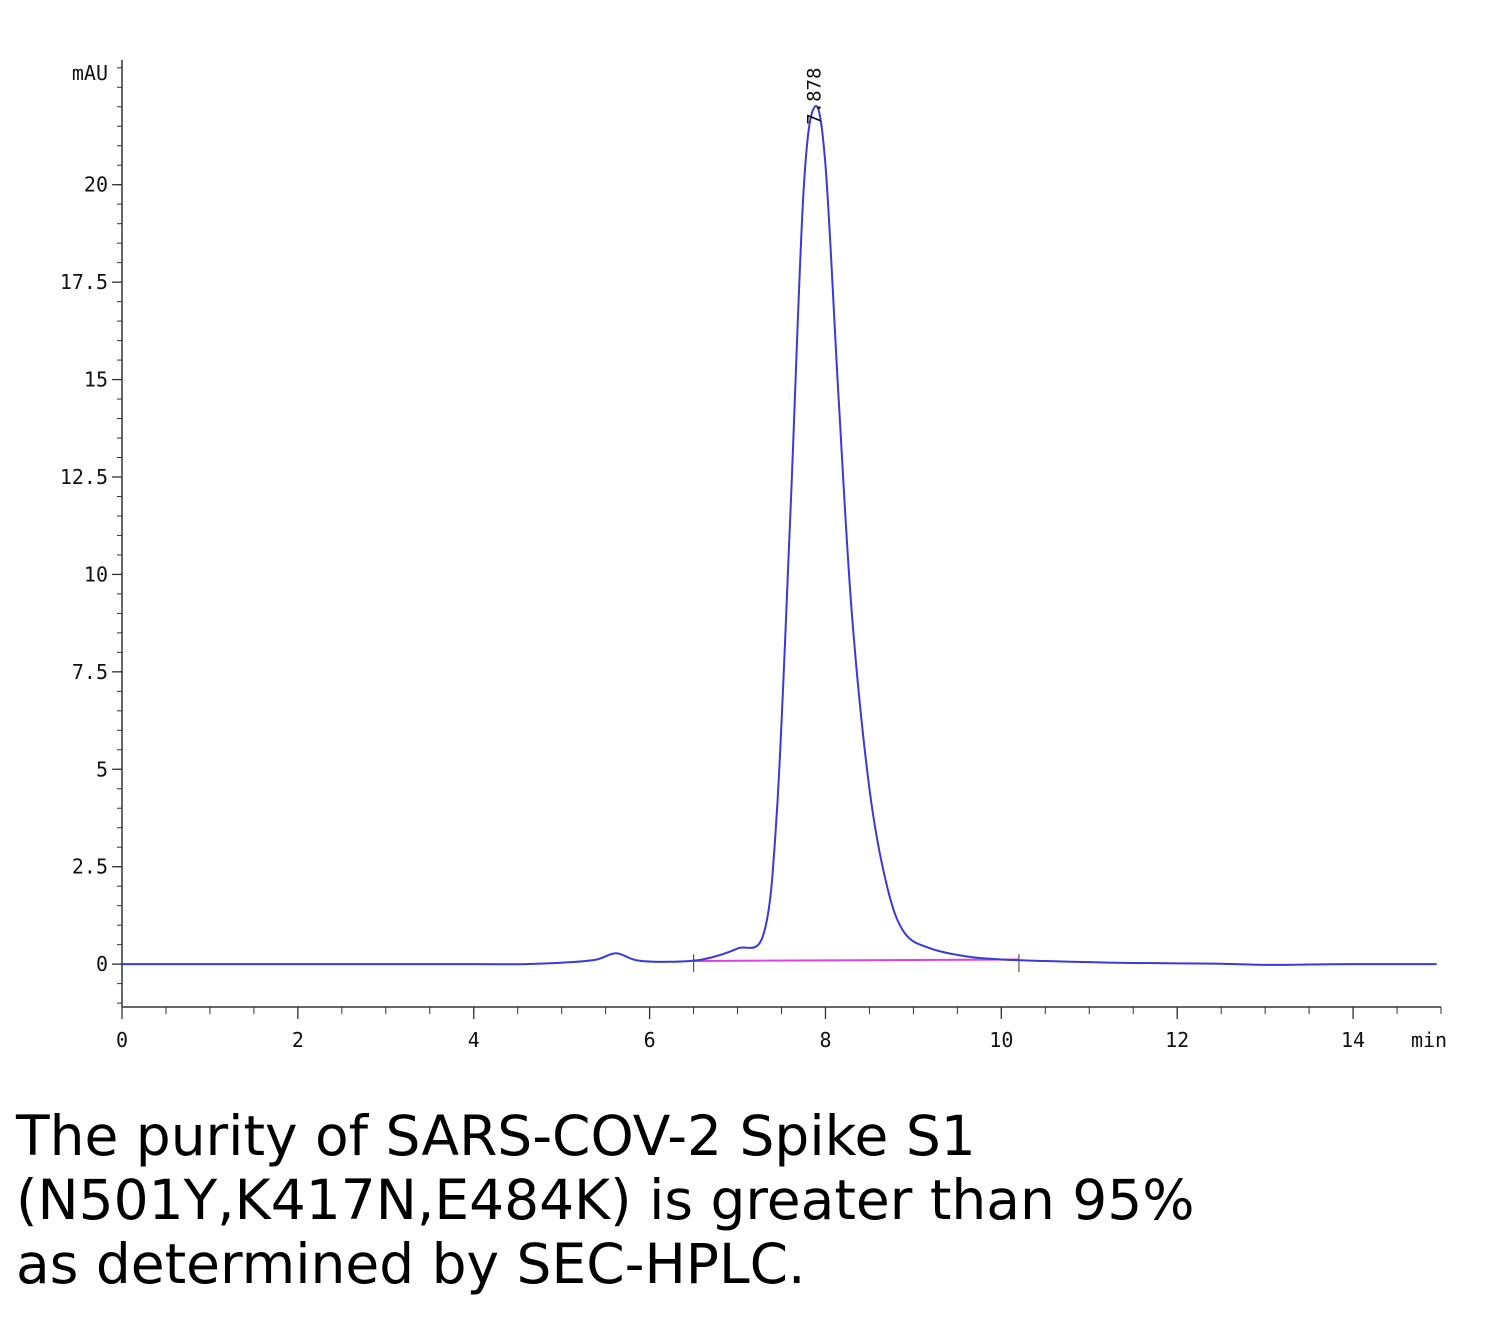 The height and width of the screenshot is (1318, 1500). Describe the element at coordinates (815, 96) in the screenshot. I see `peak-label: 7.878` at that location.